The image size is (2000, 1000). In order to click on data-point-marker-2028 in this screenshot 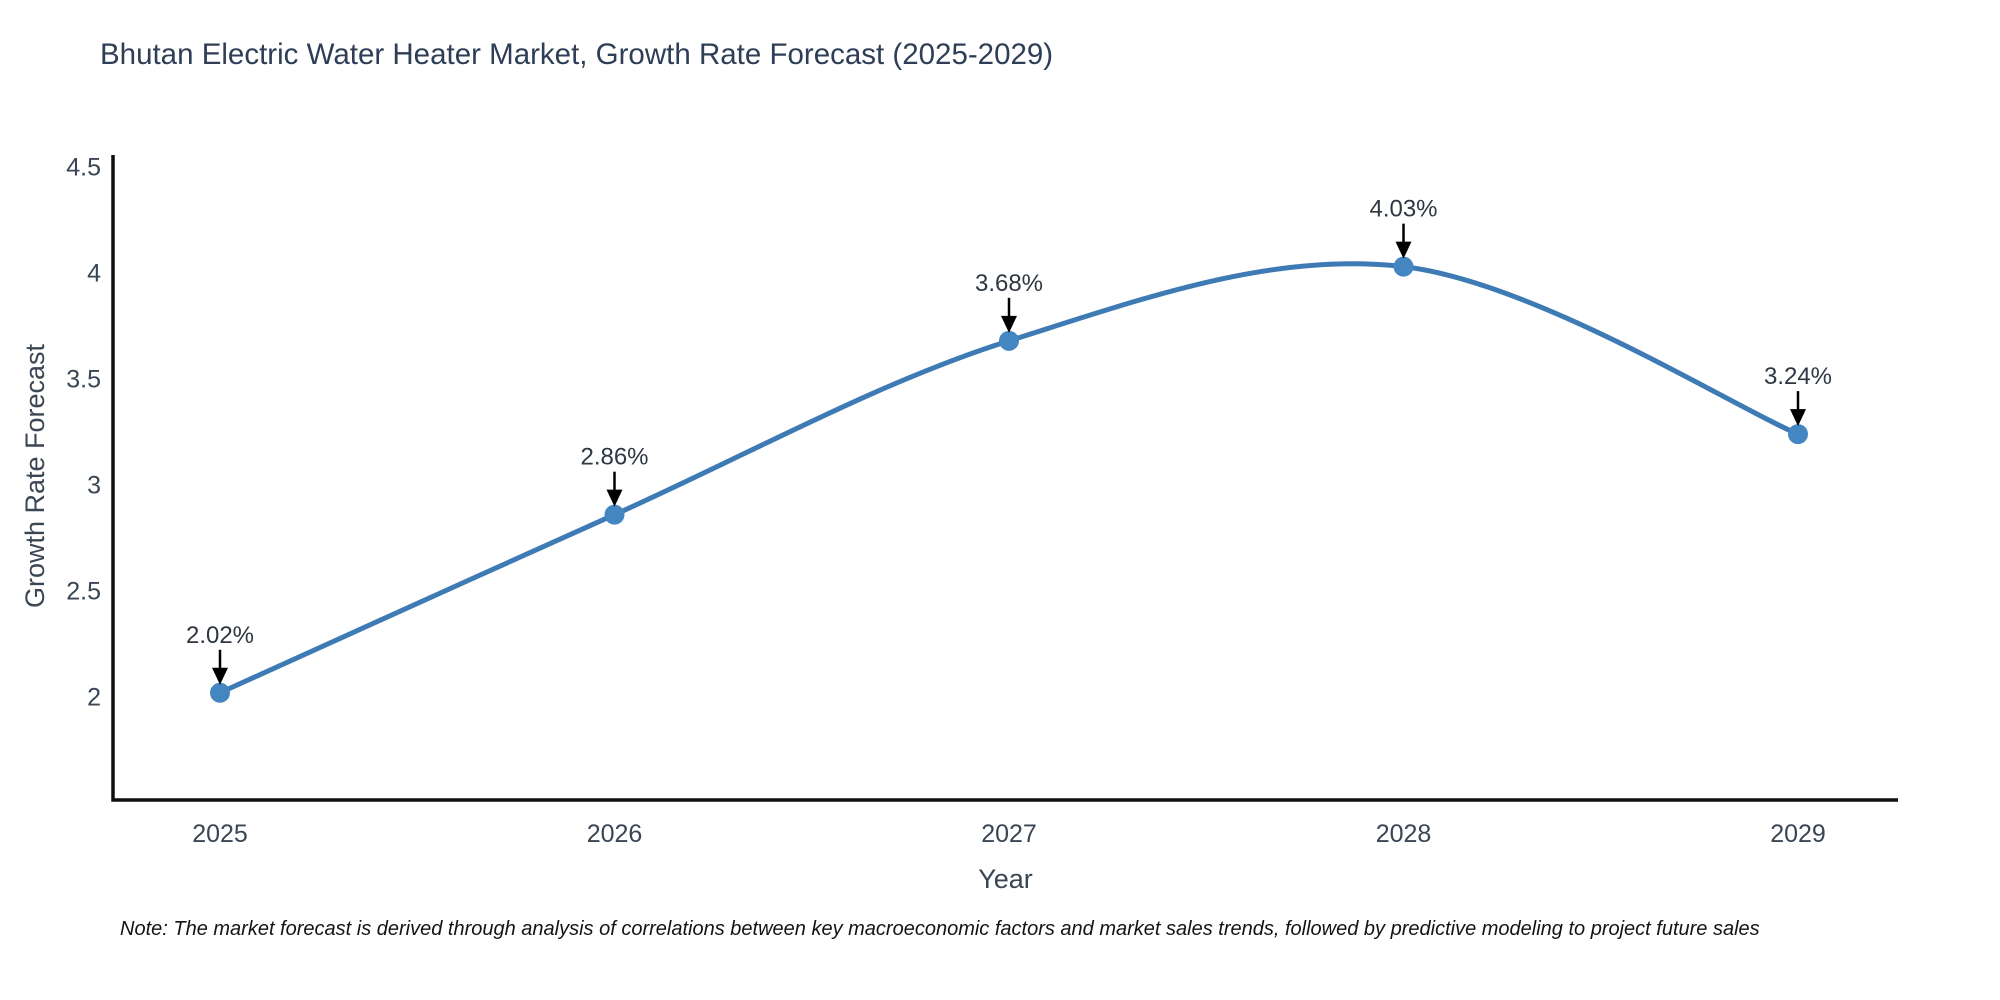, I will do `click(1403, 266)`.